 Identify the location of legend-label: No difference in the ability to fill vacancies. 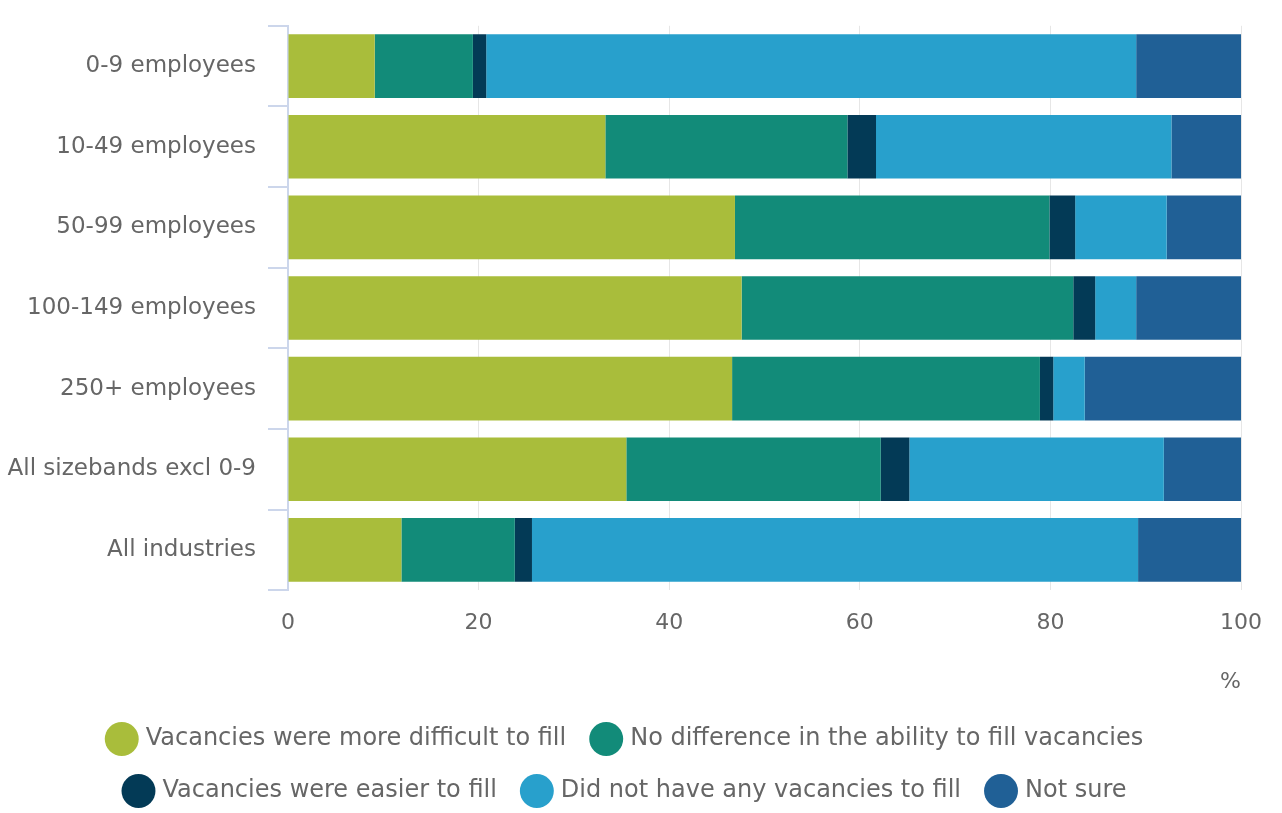
(887, 737).